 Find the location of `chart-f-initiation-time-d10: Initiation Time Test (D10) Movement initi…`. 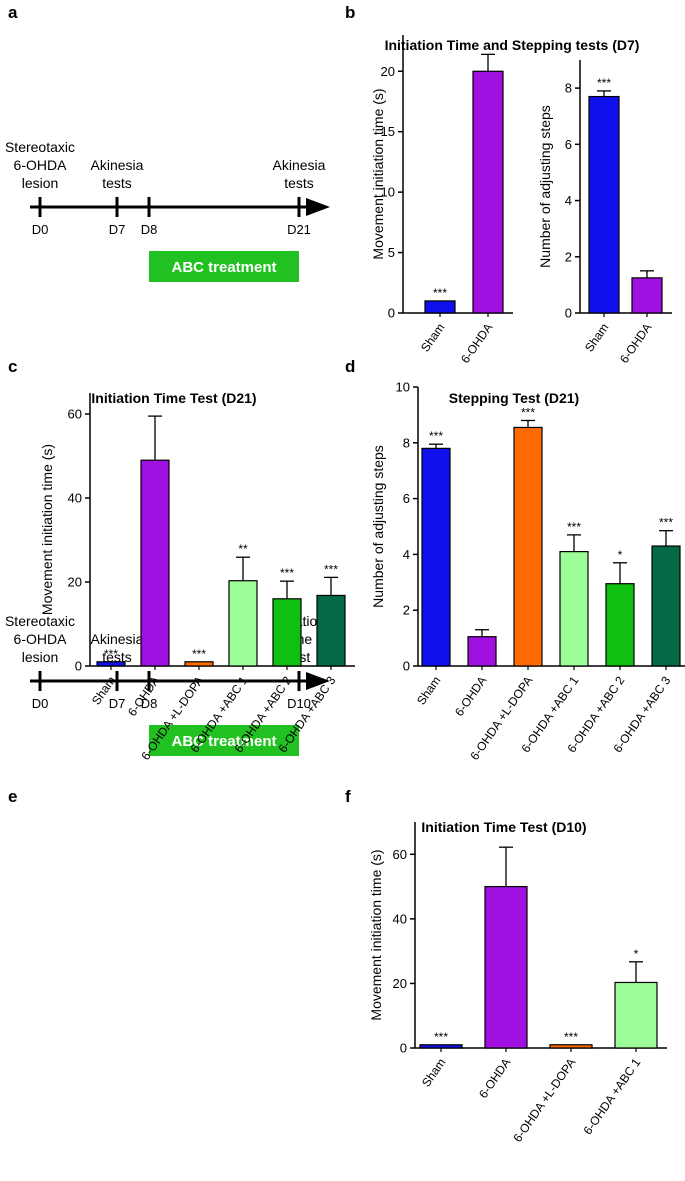

chart-f-initiation-time-d10: Initiation Time Test (D10) Movement initi… is located at coordinates (517, 982).